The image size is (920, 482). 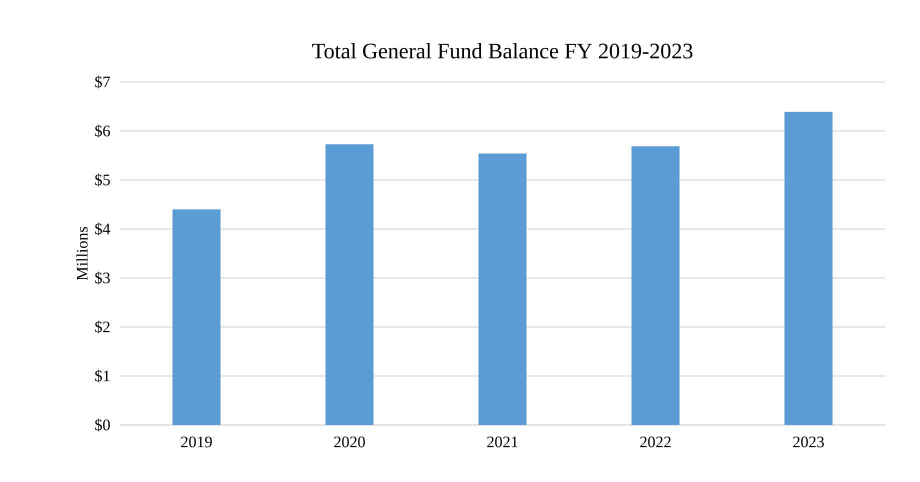 I want to click on x-tick-label: 2021, so click(x=502, y=442).